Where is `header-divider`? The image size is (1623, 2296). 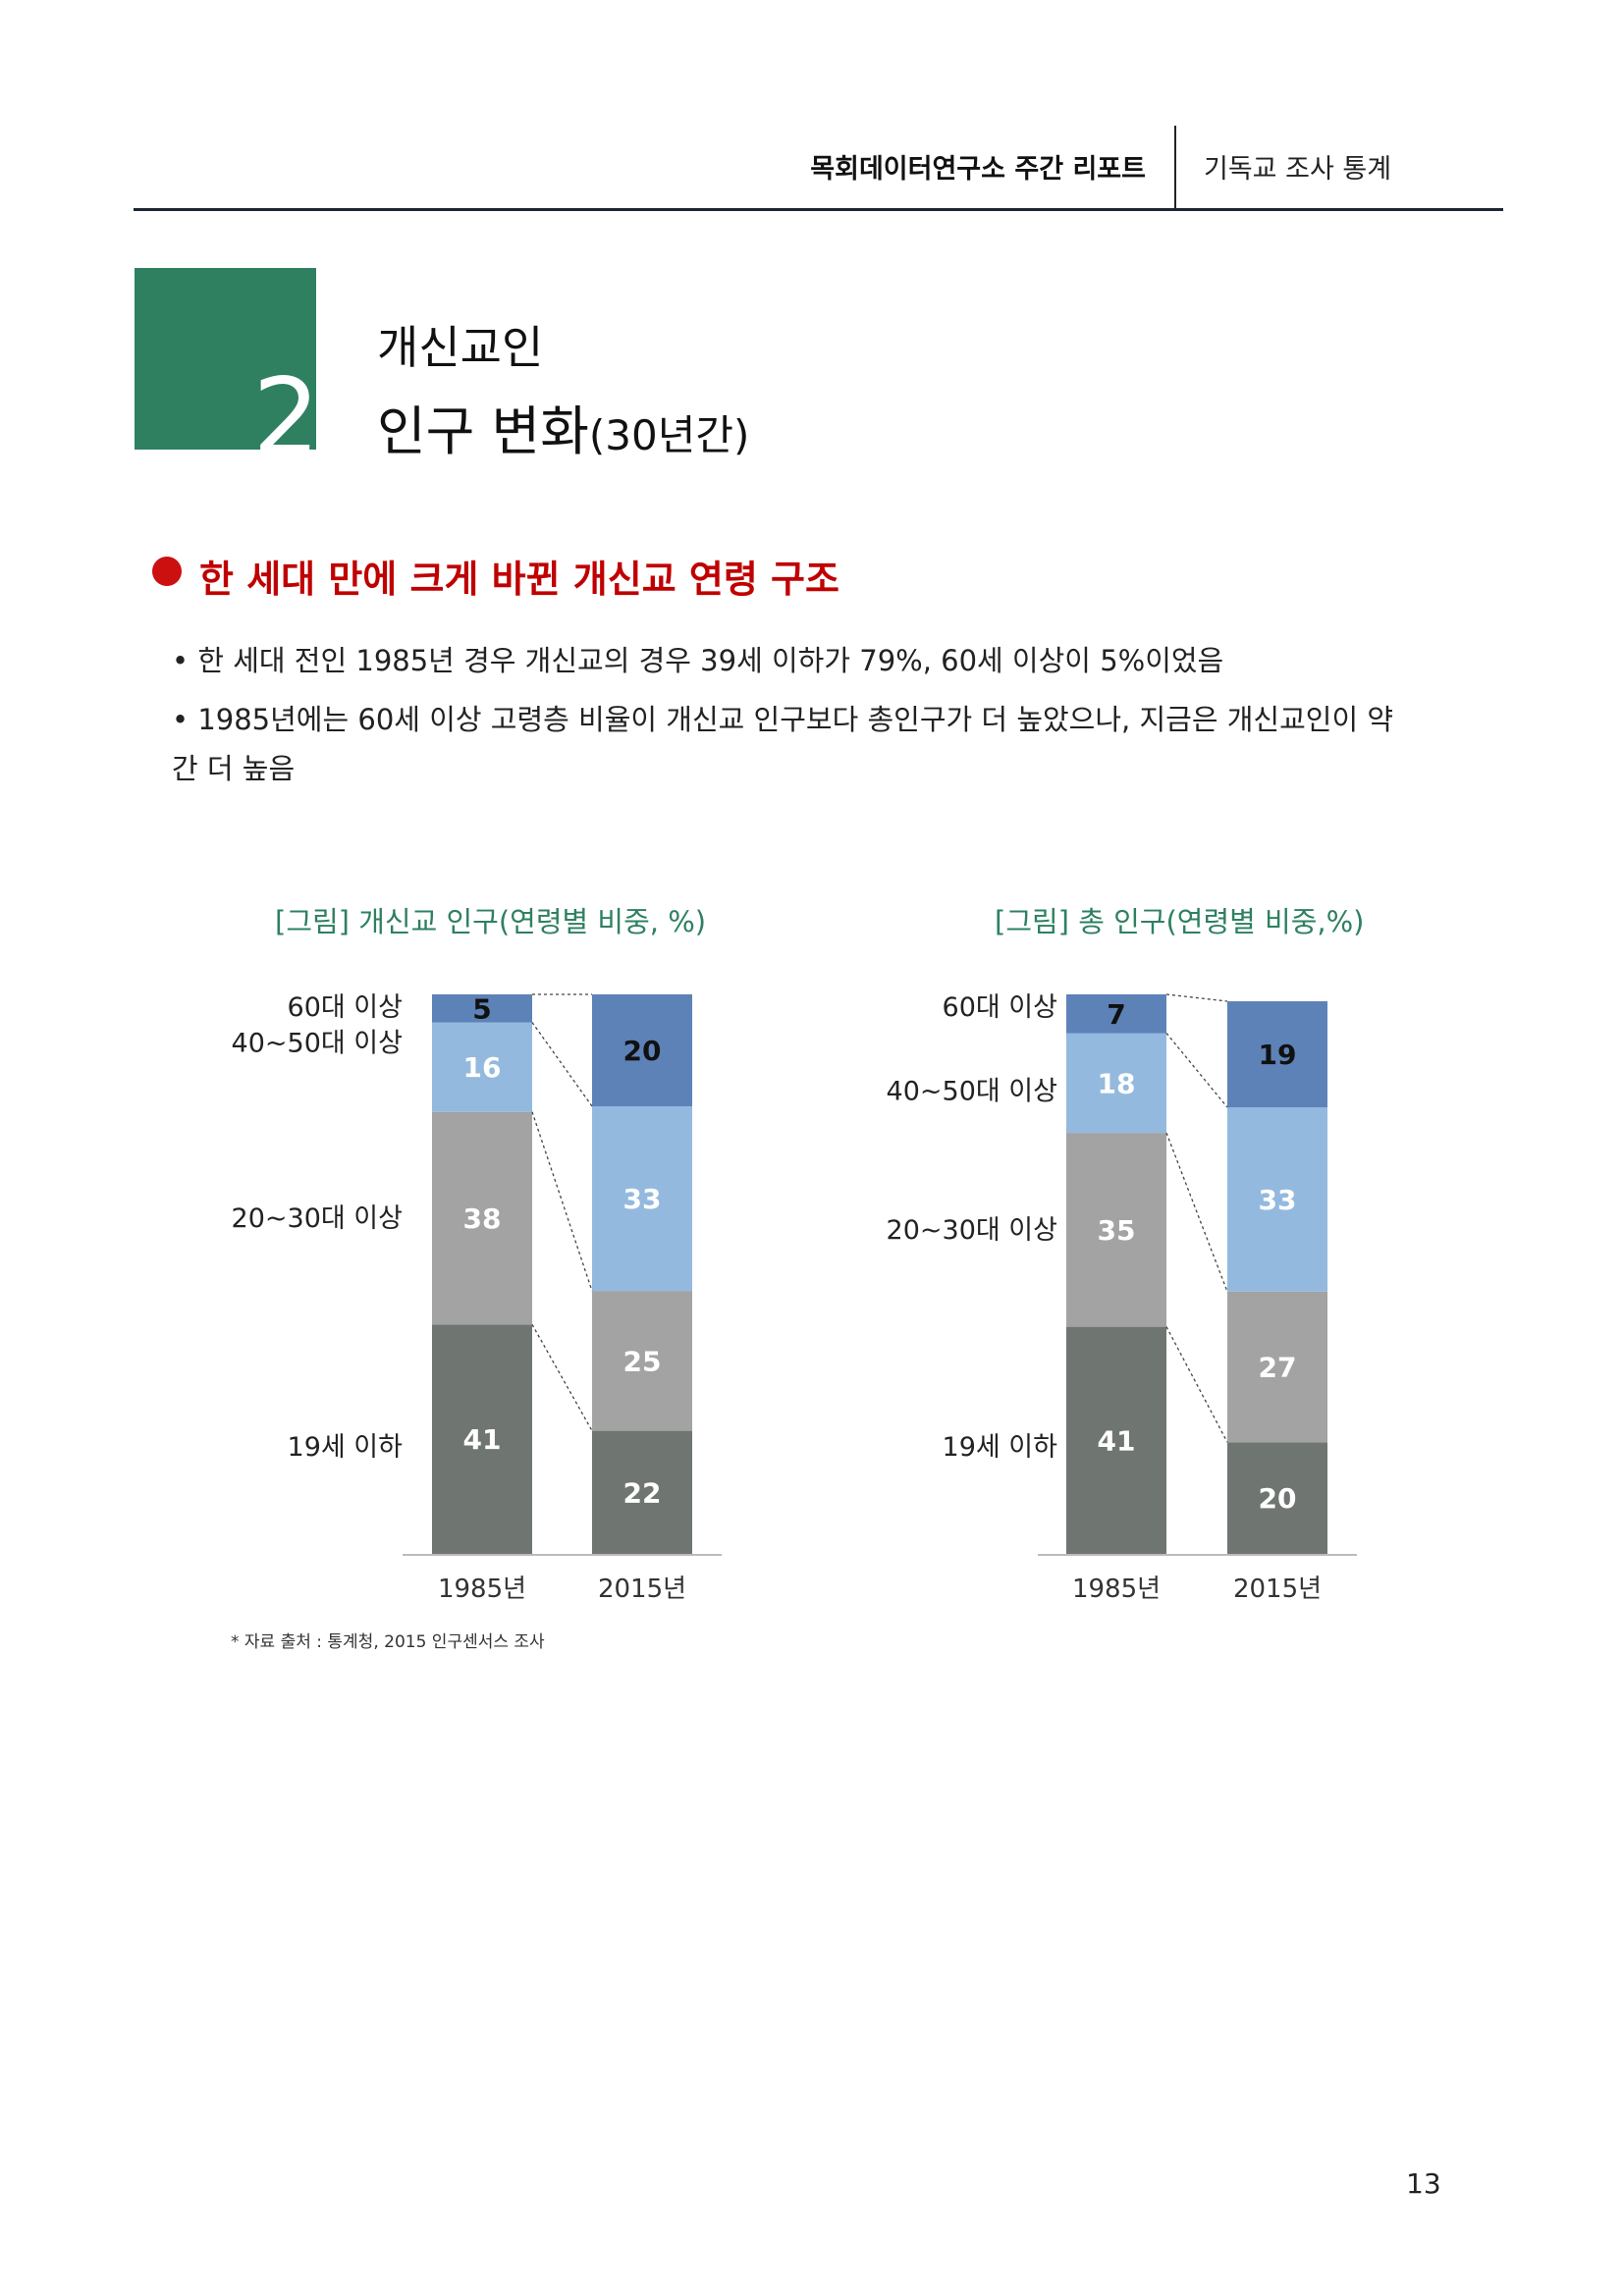
header-divider is located at coordinates (1175, 167).